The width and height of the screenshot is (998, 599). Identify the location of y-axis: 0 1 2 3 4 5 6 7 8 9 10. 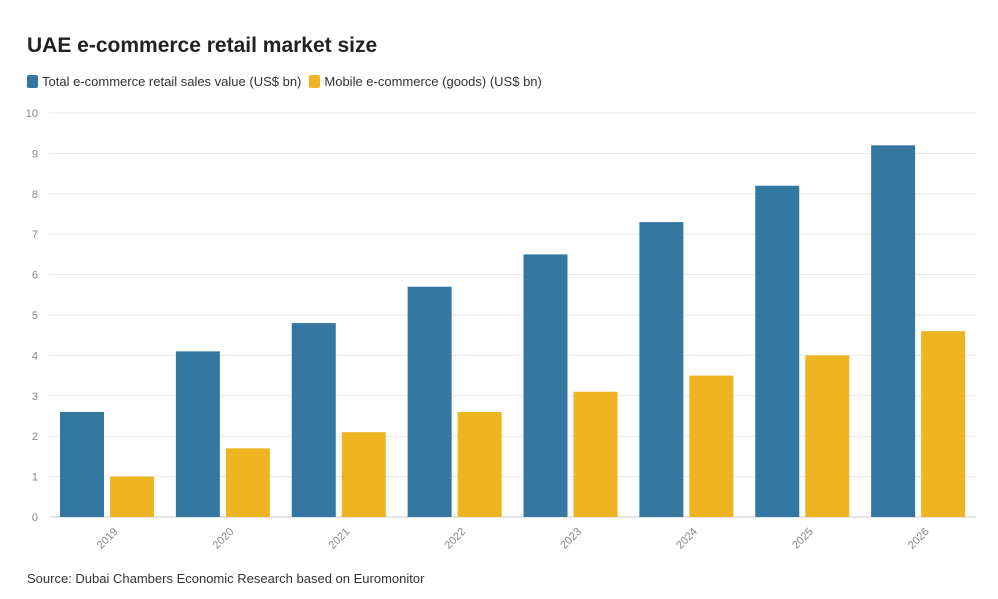
(32, 316).